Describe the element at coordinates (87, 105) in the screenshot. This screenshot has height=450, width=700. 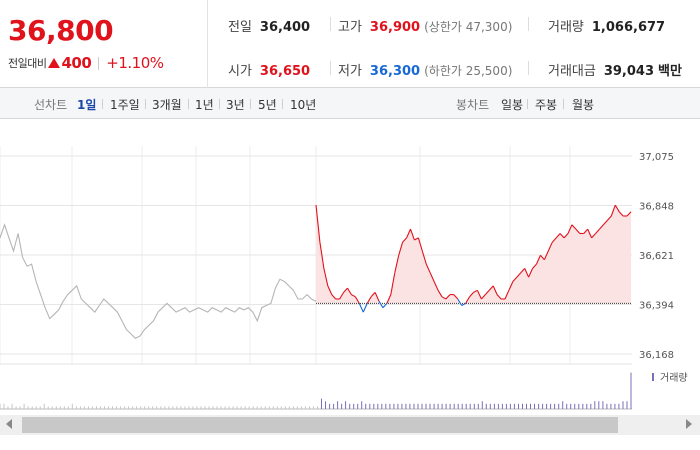
I see `period-tab-1d: 1일` at that location.